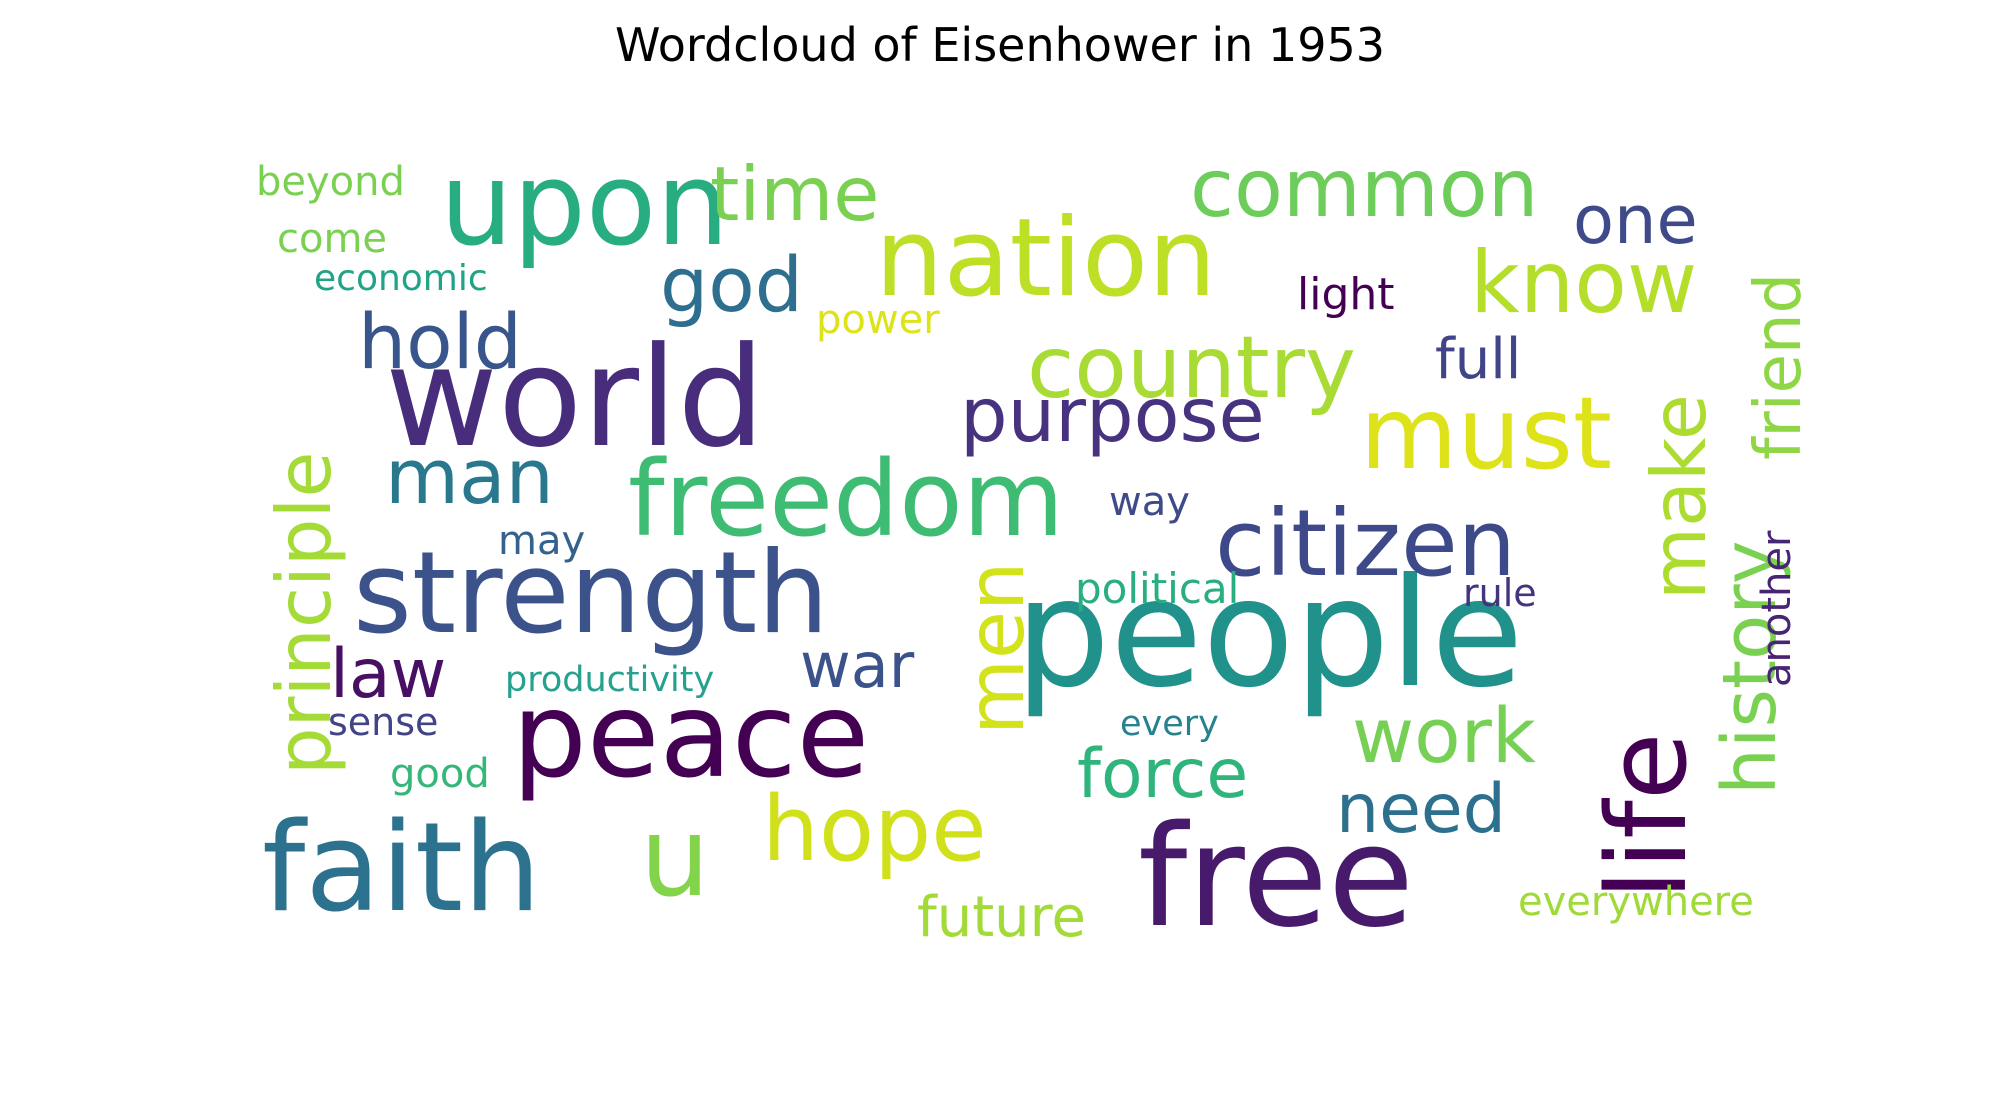 The image size is (2000, 1100). What do you see at coordinates (1346, 294) in the screenshot?
I see `word-light: light` at bounding box center [1346, 294].